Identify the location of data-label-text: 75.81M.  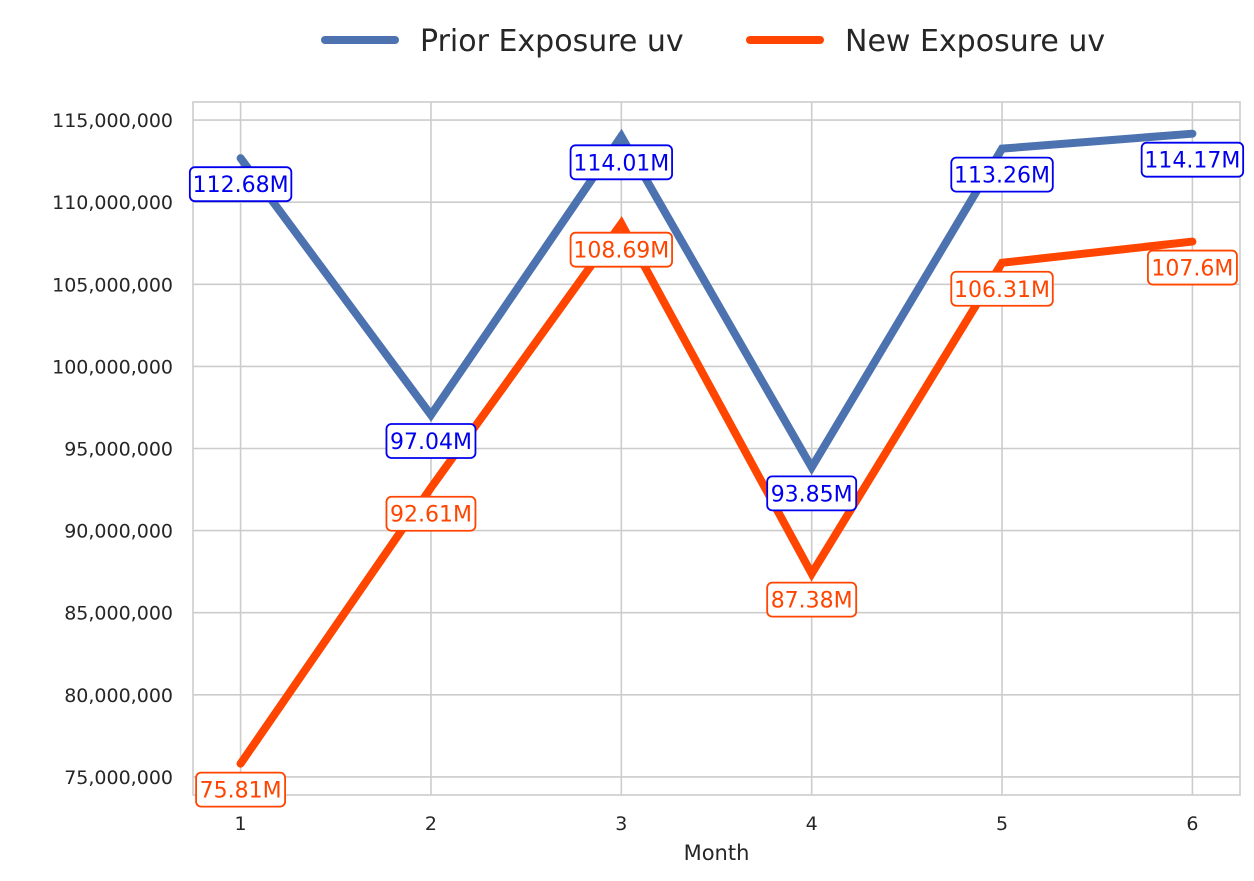
(241, 791).